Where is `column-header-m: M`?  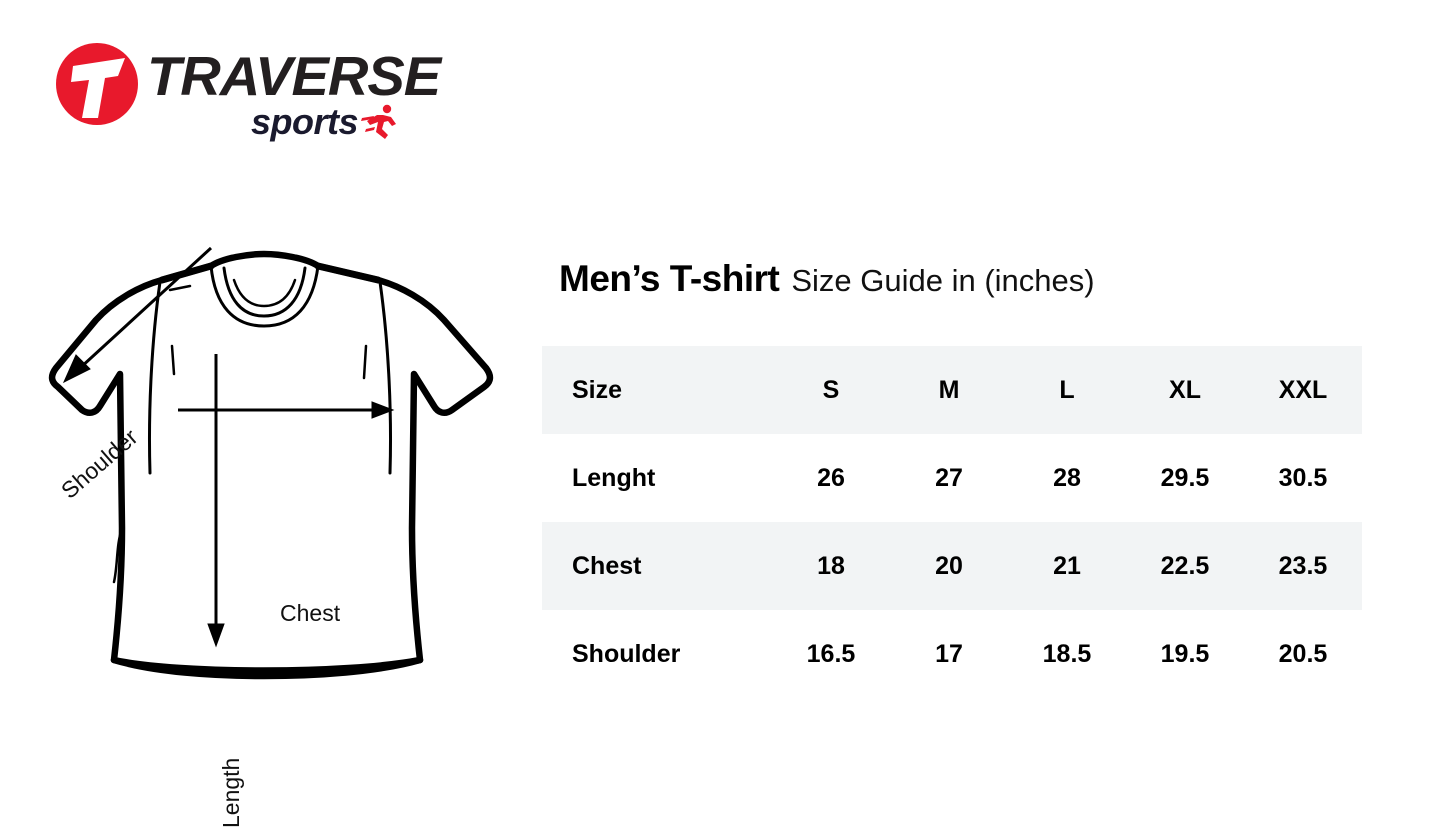
column-header-m: M is located at coordinates (949, 389).